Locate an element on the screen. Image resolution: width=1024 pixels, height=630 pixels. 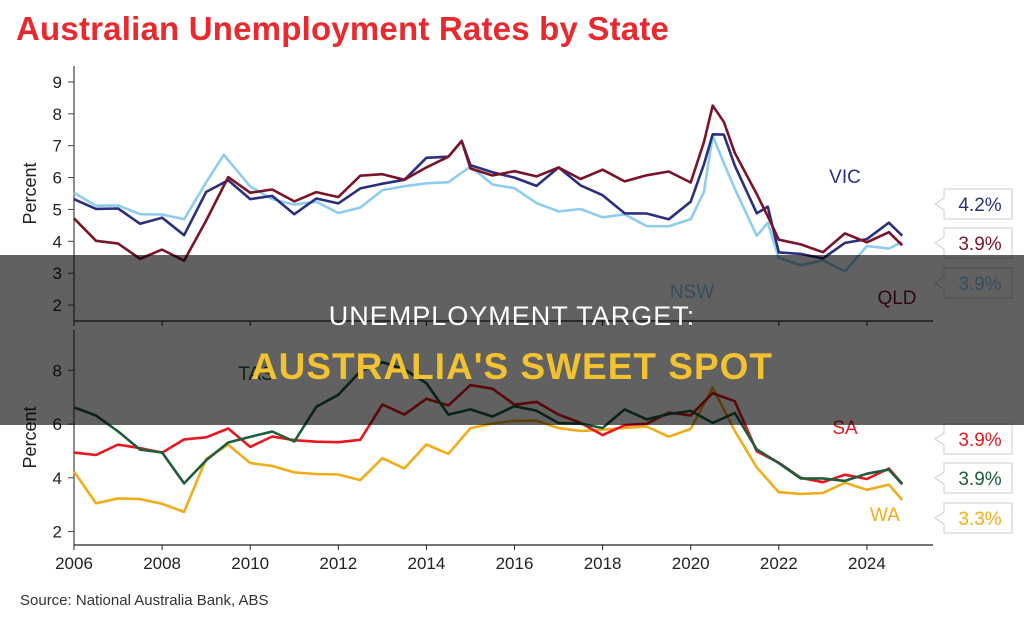
series-label-wa: WA is located at coordinates (885, 515).